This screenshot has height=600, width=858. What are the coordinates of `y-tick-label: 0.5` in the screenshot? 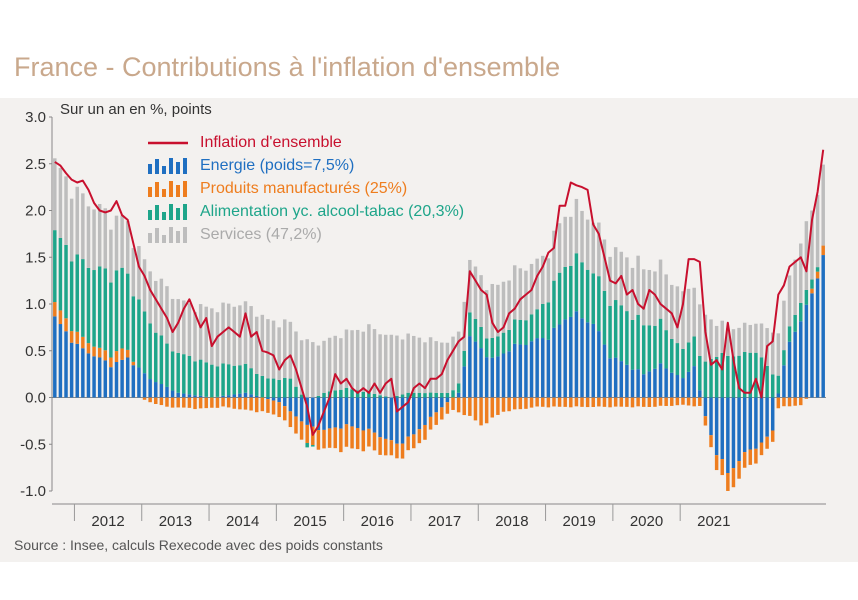 It's located at (35, 351).